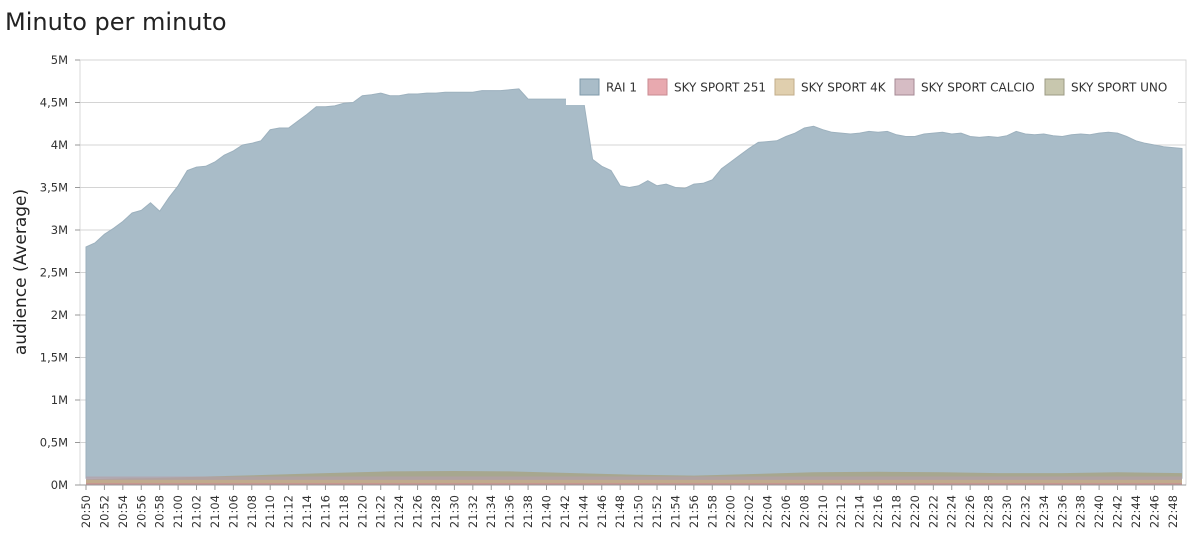 The width and height of the screenshot is (1200, 540). What do you see at coordinates (621, 88) in the screenshot?
I see `legend-label: RAI 1` at bounding box center [621, 88].